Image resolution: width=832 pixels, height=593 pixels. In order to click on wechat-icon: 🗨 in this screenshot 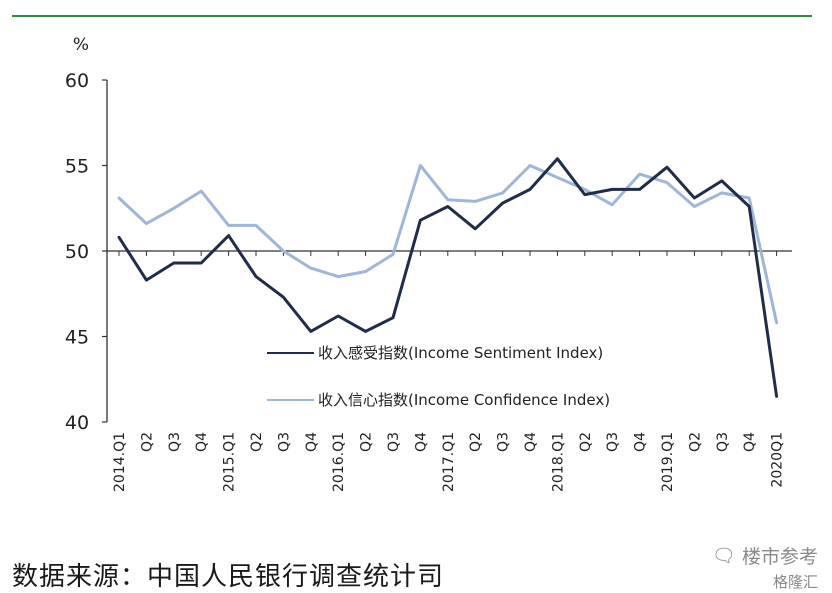, I will do `click(723, 556)`.